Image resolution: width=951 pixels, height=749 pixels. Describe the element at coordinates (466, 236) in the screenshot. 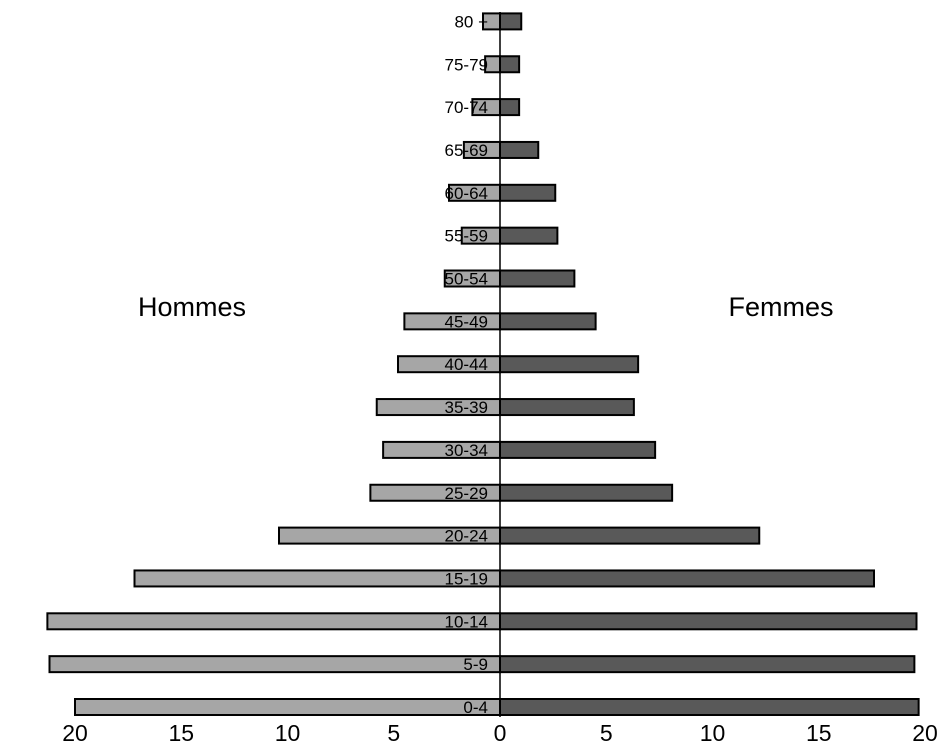

I see `age-label-55-59: 55-59` at that location.